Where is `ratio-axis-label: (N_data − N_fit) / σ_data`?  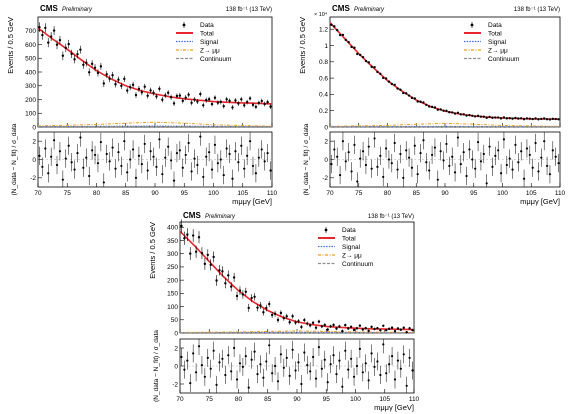 ratio-axis-label: (N_data − N_fit) / σ_data is located at coordinates (306, 159).